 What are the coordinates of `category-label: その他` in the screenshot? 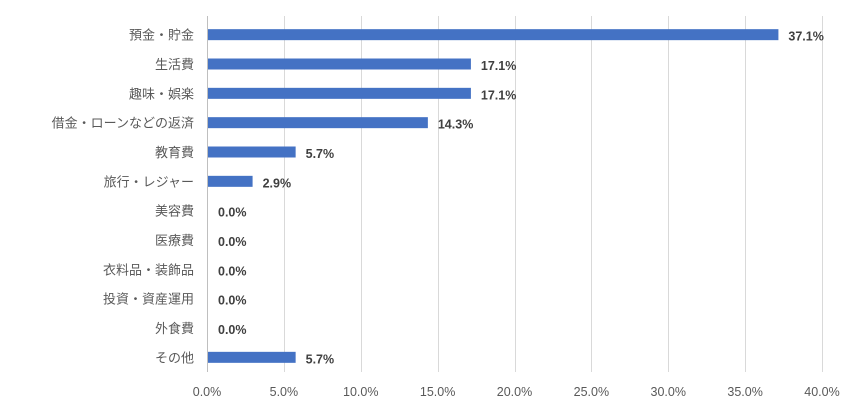 It's located at (174, 358).